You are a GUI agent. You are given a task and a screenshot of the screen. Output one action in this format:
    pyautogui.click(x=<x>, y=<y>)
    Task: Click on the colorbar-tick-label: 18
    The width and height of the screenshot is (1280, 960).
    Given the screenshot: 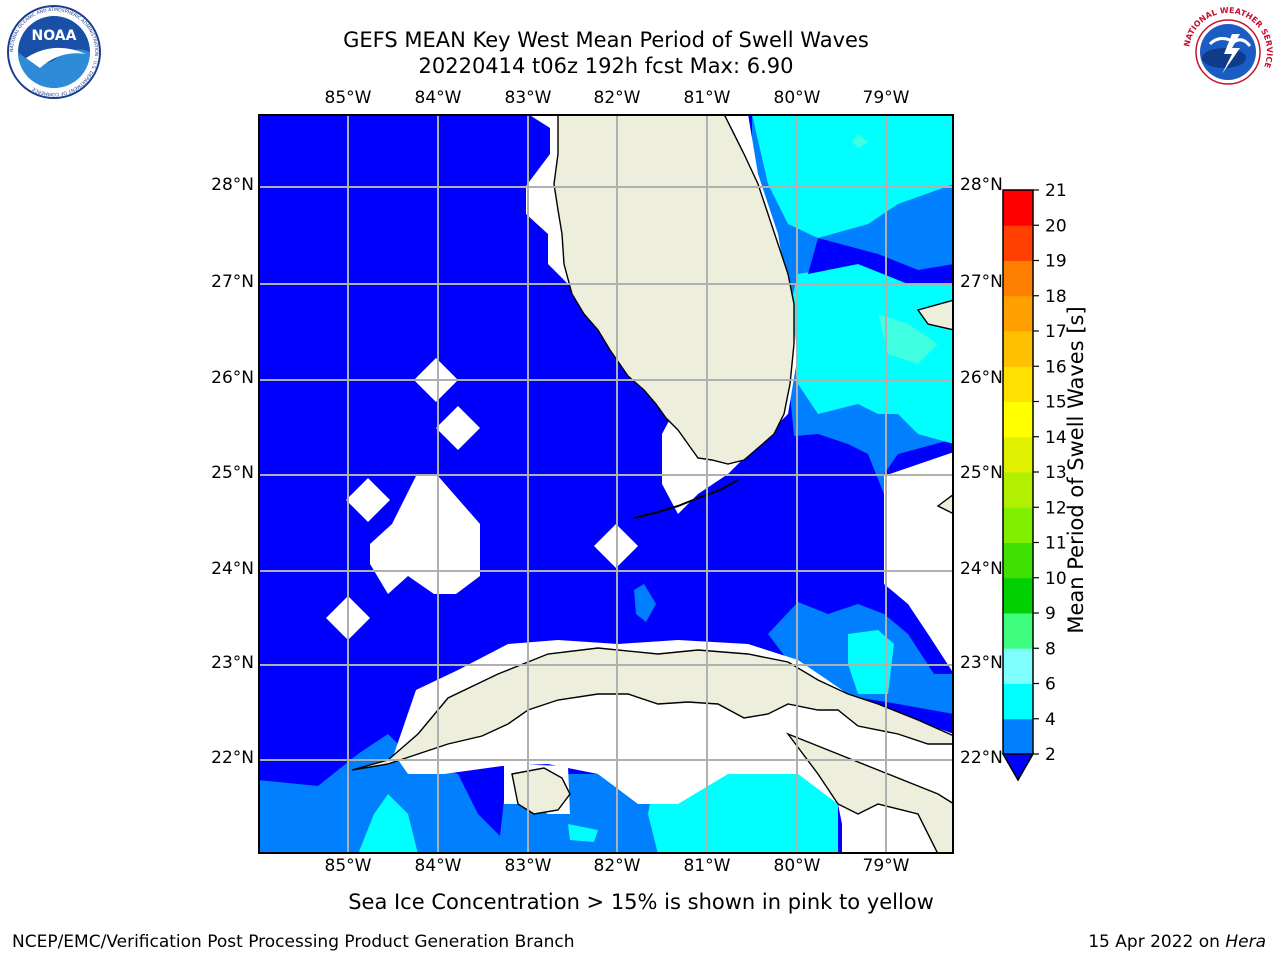 What is the action you would take?
    pyautogui.click(x=1056, y=297)
    